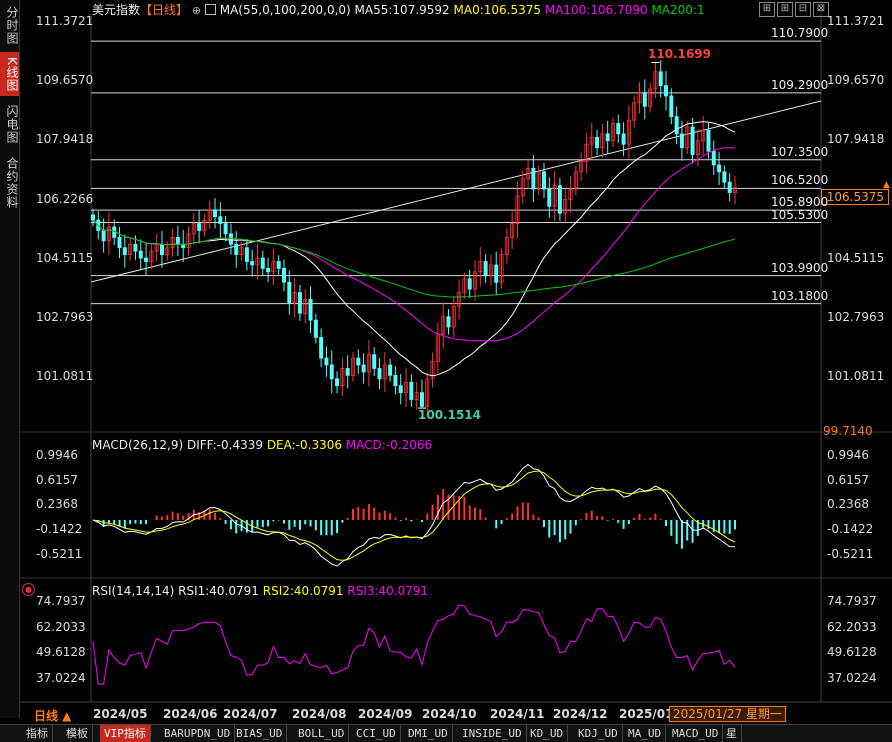 This screenshot has height=742, width=892. Describe the element at coordinates (855, 317) in the screenshot. I see `price-tick-right: 102.7963` at that location.